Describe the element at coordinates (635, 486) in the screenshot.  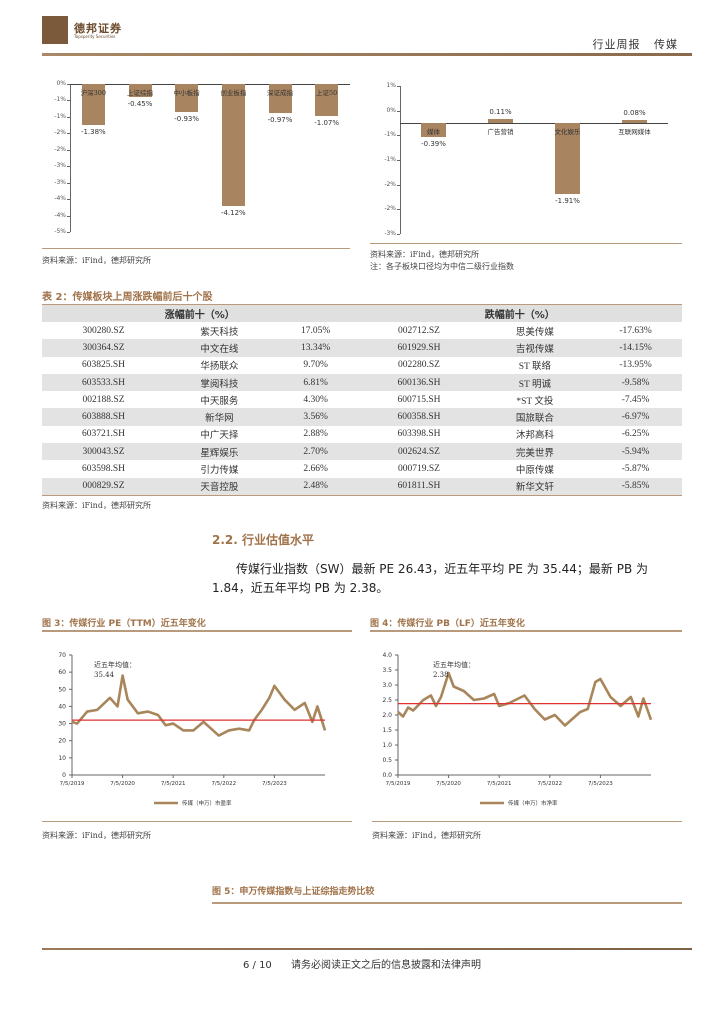
I see `change-pct: -5.85%` at that location.